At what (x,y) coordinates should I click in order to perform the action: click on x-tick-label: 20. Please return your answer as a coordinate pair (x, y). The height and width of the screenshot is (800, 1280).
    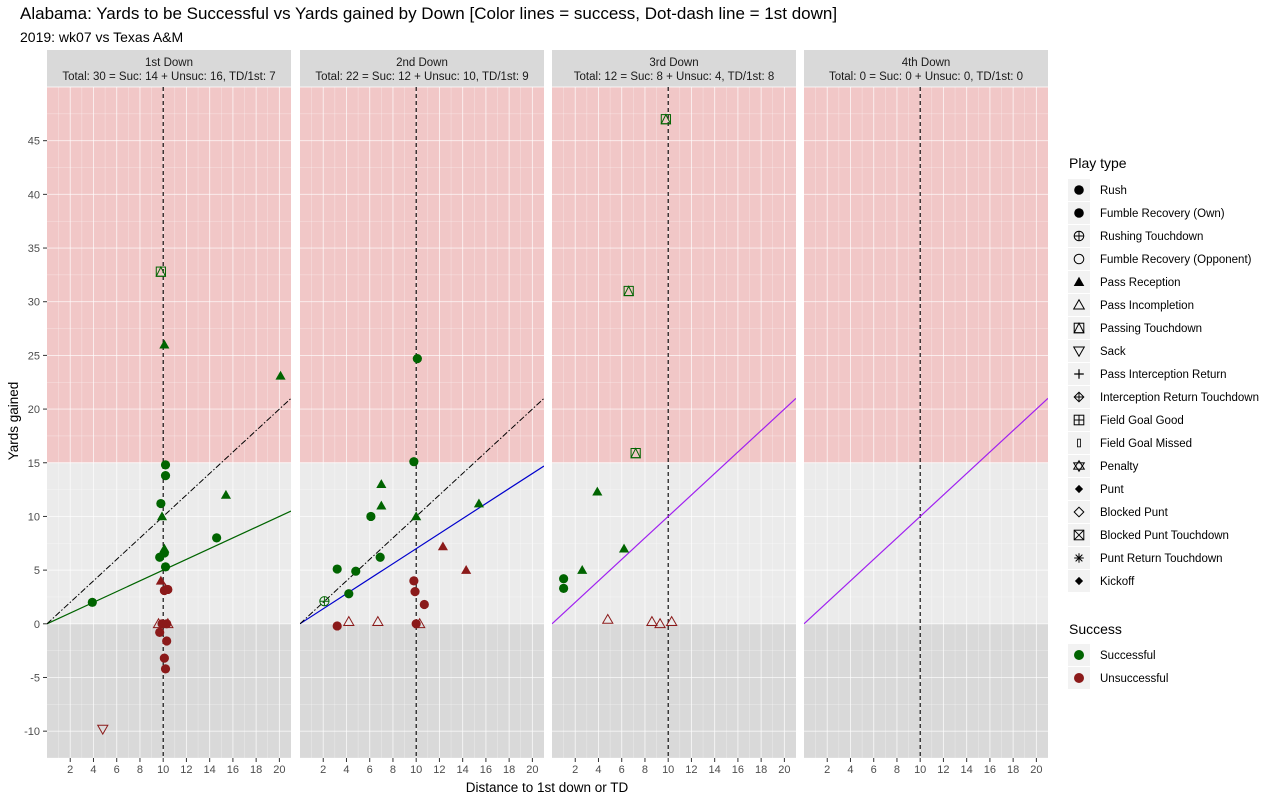
    Looking at the image, I should click on (784, 770).